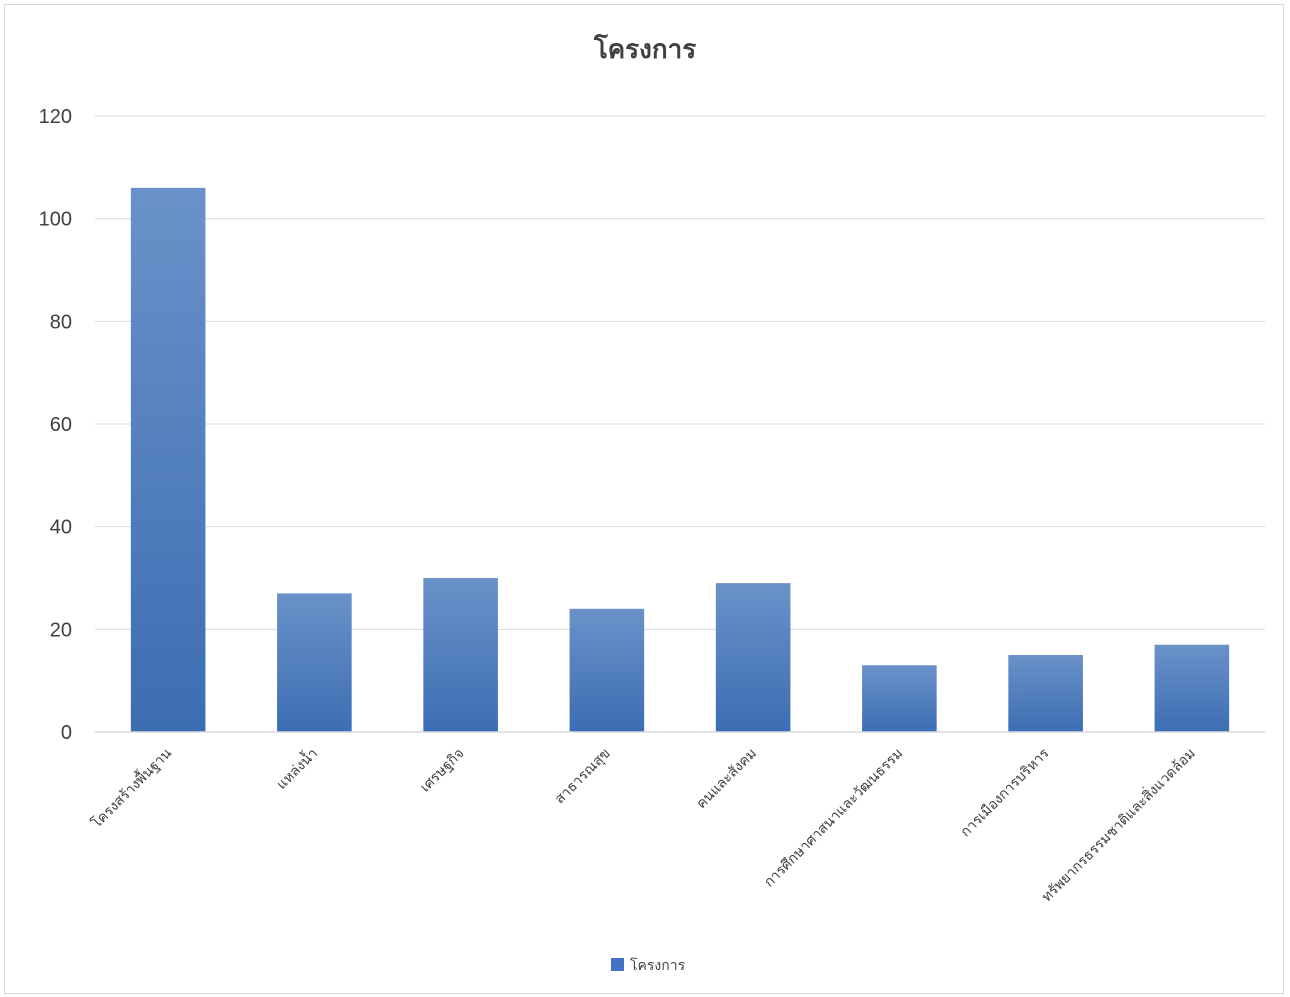 This screenshot has width=1290, height=997. What do you see at coordinates (442, 771) in the screenshot?
I see `x-category-label: เศรษฐกิจ` at bounding box center [442, 771].